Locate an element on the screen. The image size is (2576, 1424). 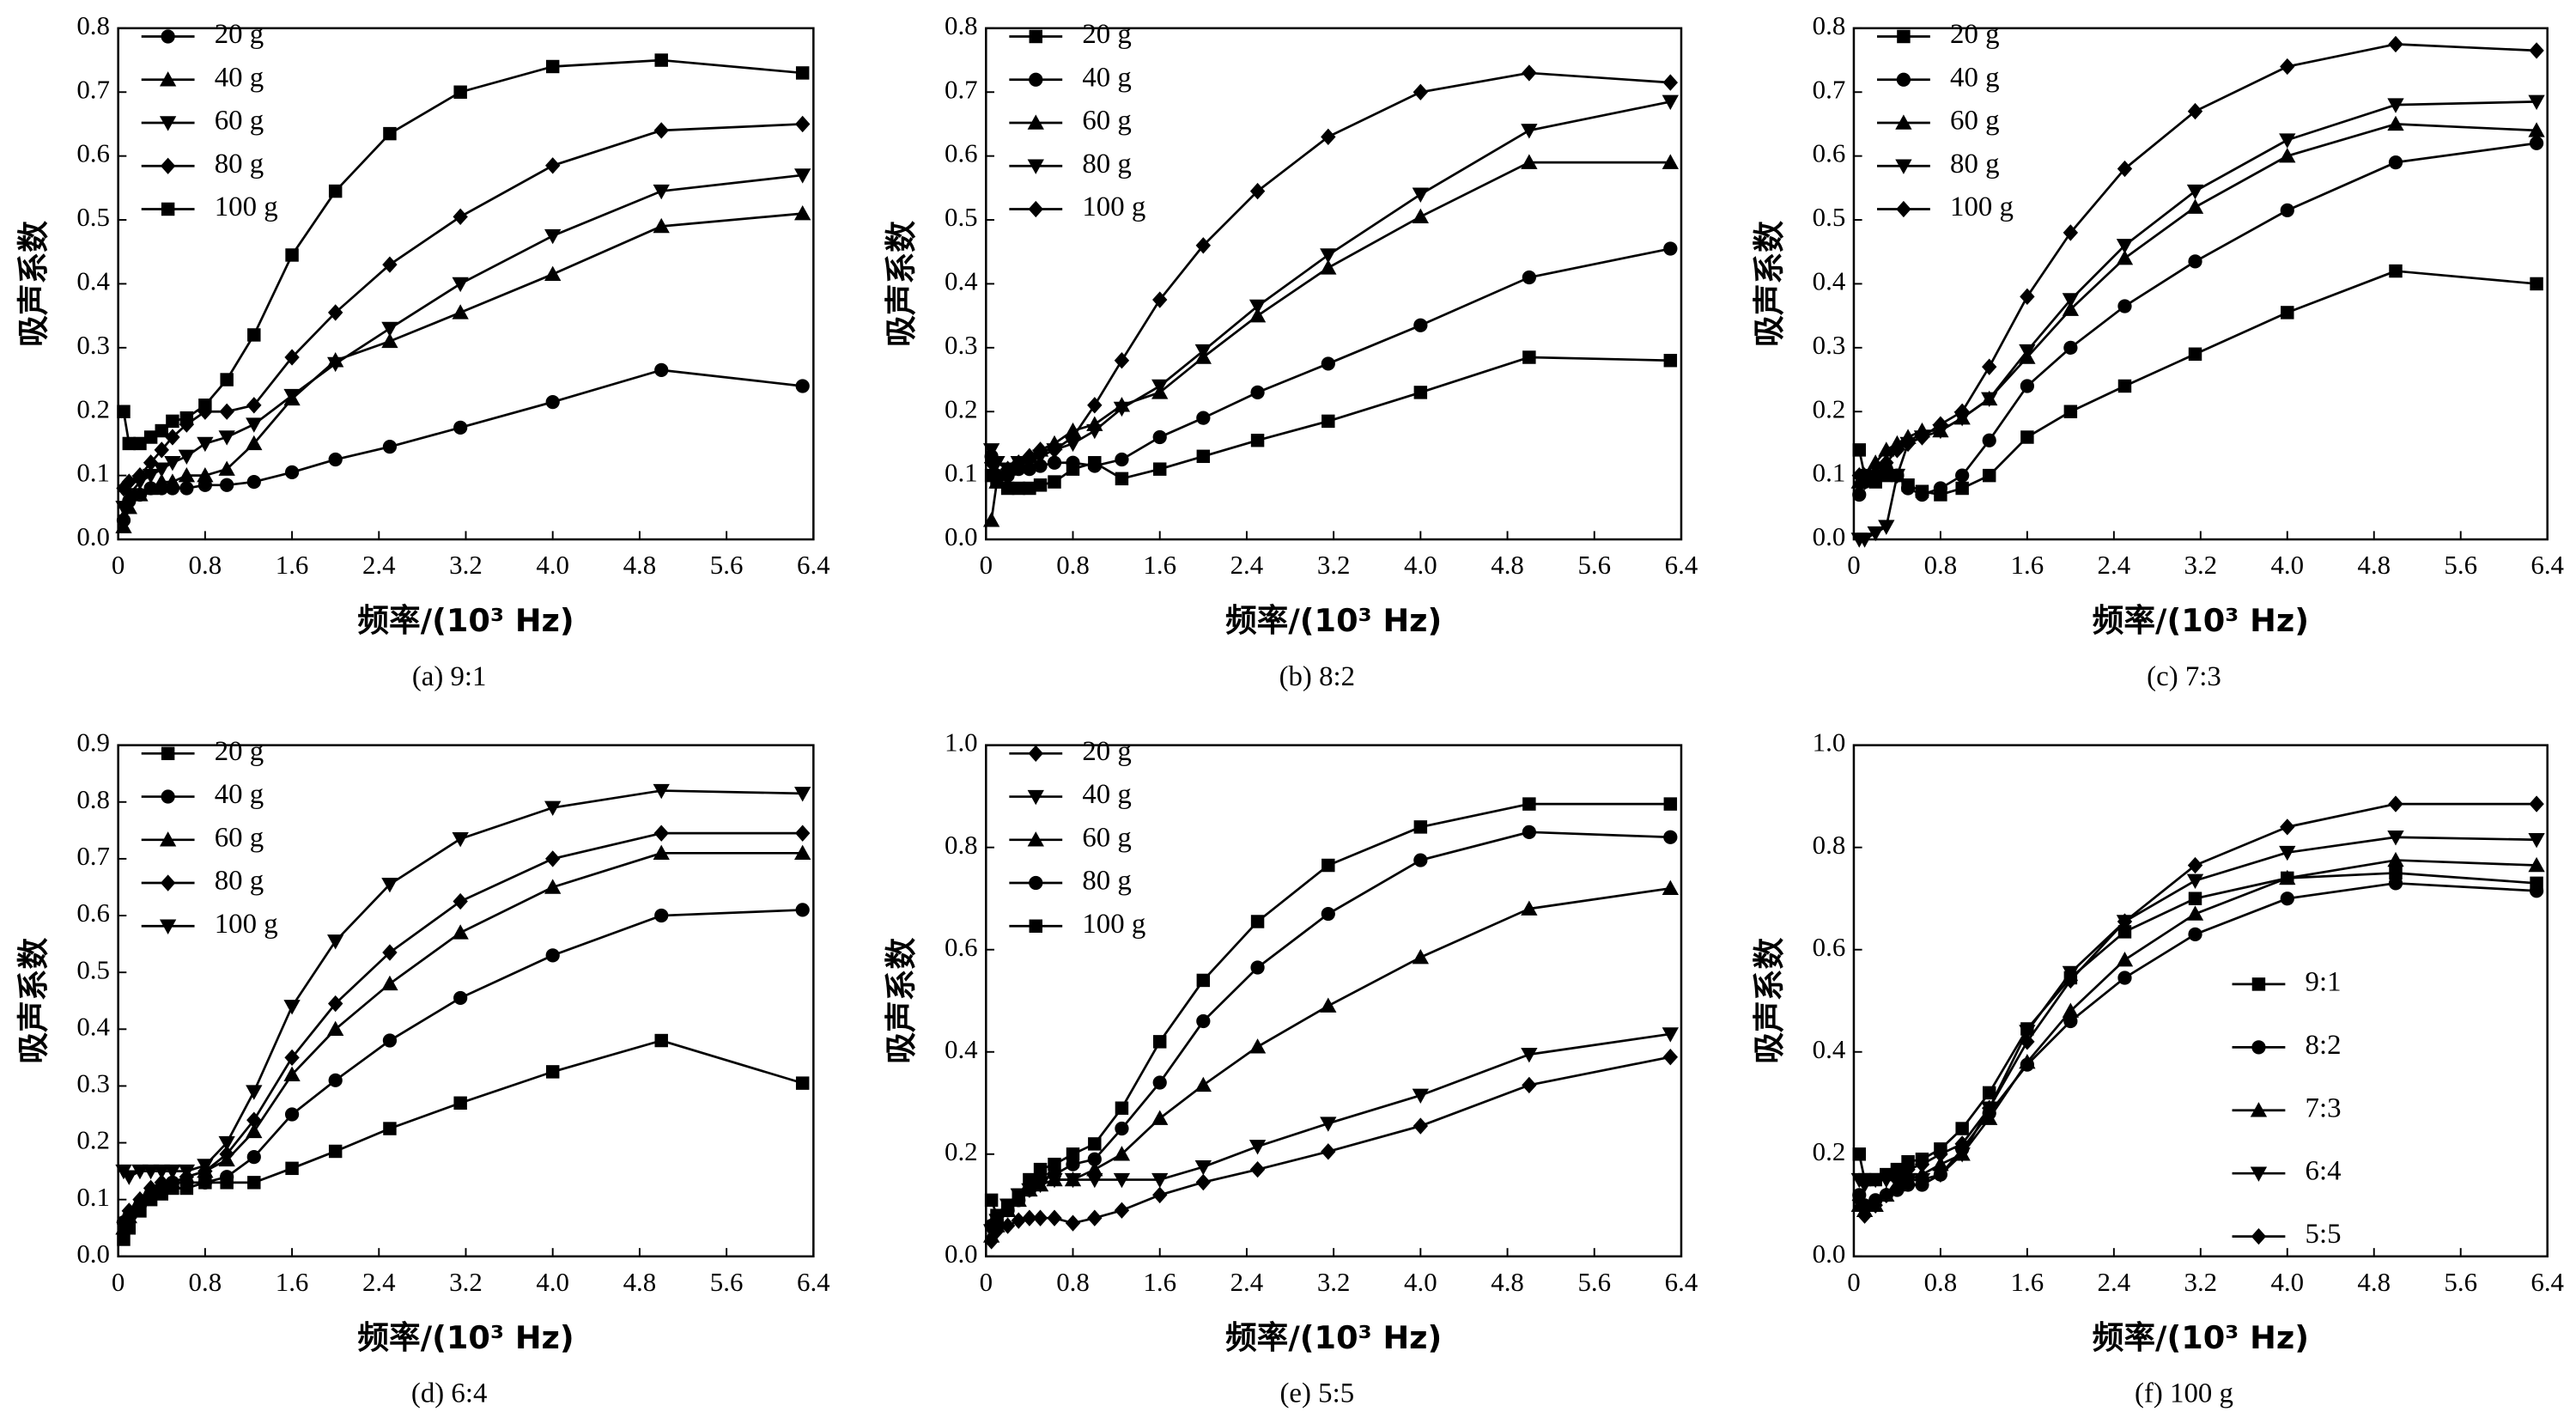
y-tick-label: 0.0 is located at coordinates (93, 1253).